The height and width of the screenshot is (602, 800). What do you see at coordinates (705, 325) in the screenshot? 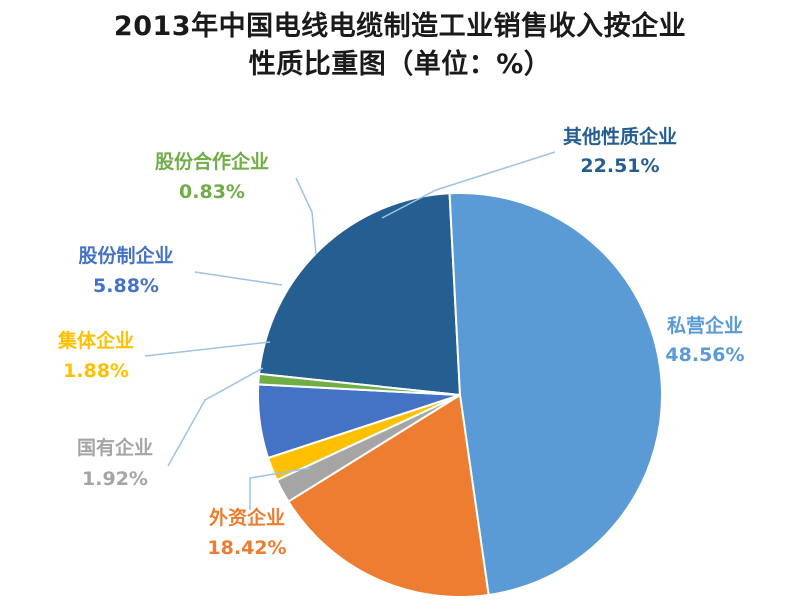
I see `slice-name-label-1: 私营企业` at bounding box center [705, 325].